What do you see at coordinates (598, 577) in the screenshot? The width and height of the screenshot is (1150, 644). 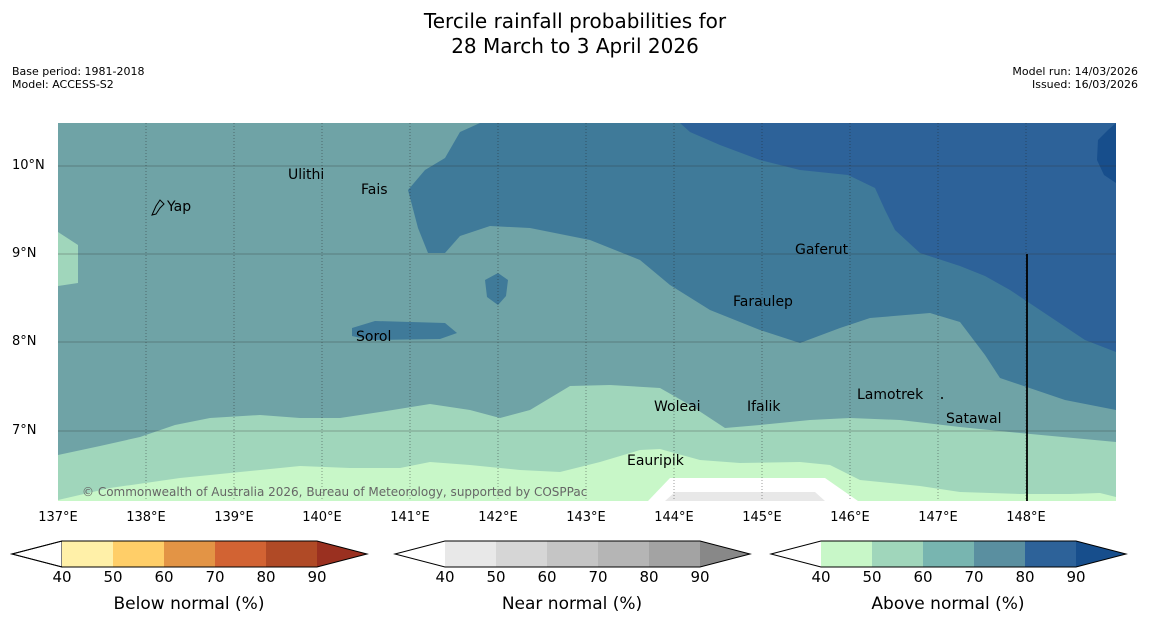 I see `cb-near-tick: 70` at bounding box center [598, 577].